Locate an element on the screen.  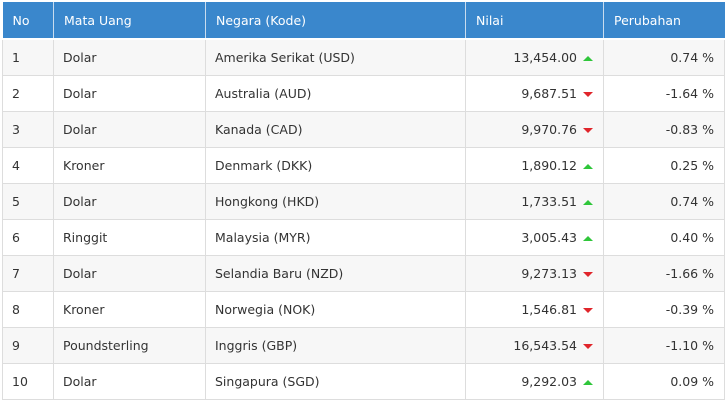
value-text: 9,273.13 is located at coordinates (549, 273).